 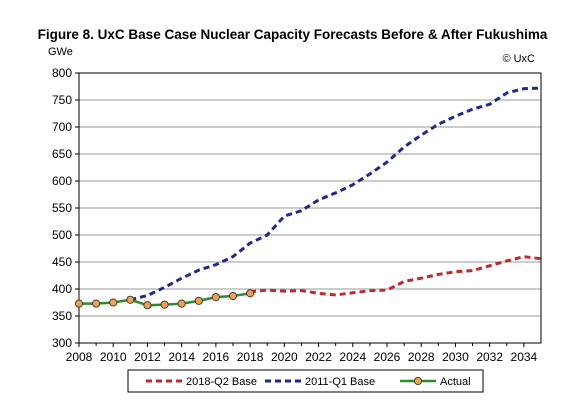 I want to click on x-tick-label: 2030, so click(x=455, y=357).